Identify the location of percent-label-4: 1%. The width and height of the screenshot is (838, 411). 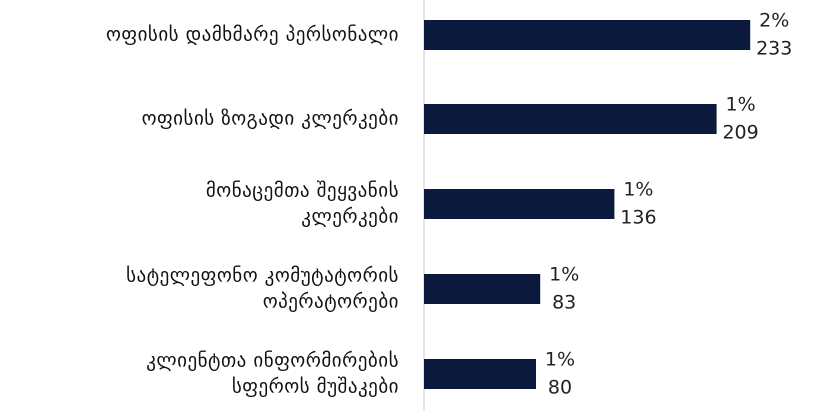
(564, 275).